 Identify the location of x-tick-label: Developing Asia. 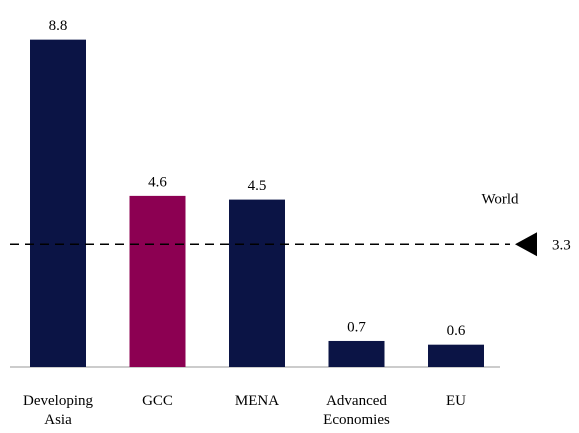
(58, 410).